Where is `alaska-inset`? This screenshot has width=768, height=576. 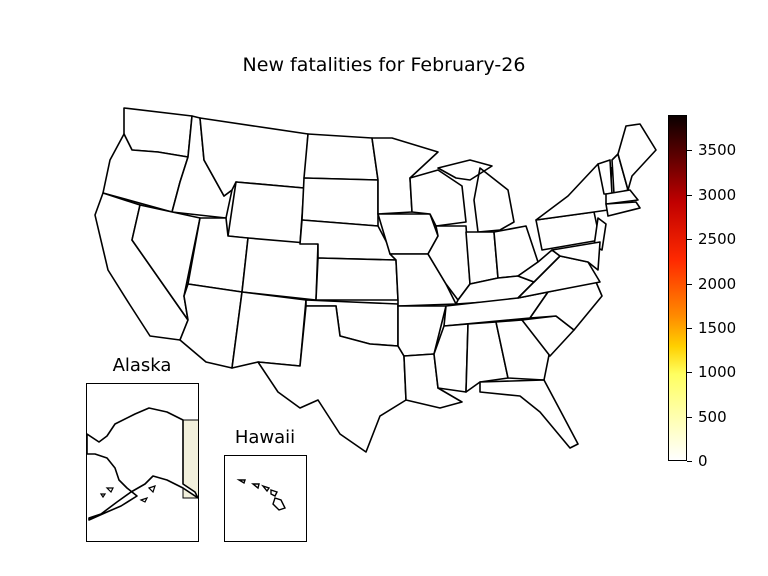
alaska-inset is located at coordinates (142, 462).